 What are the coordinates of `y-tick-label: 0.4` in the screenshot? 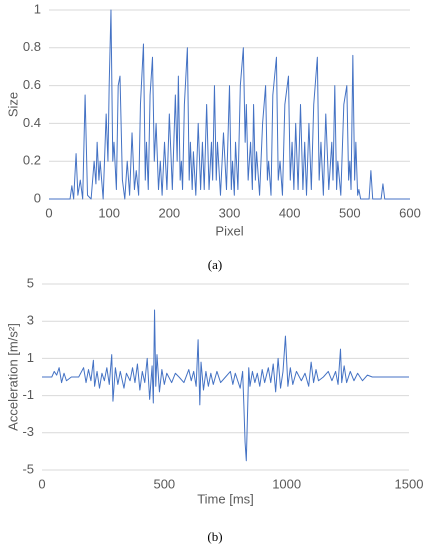 It's located at (32, 122).